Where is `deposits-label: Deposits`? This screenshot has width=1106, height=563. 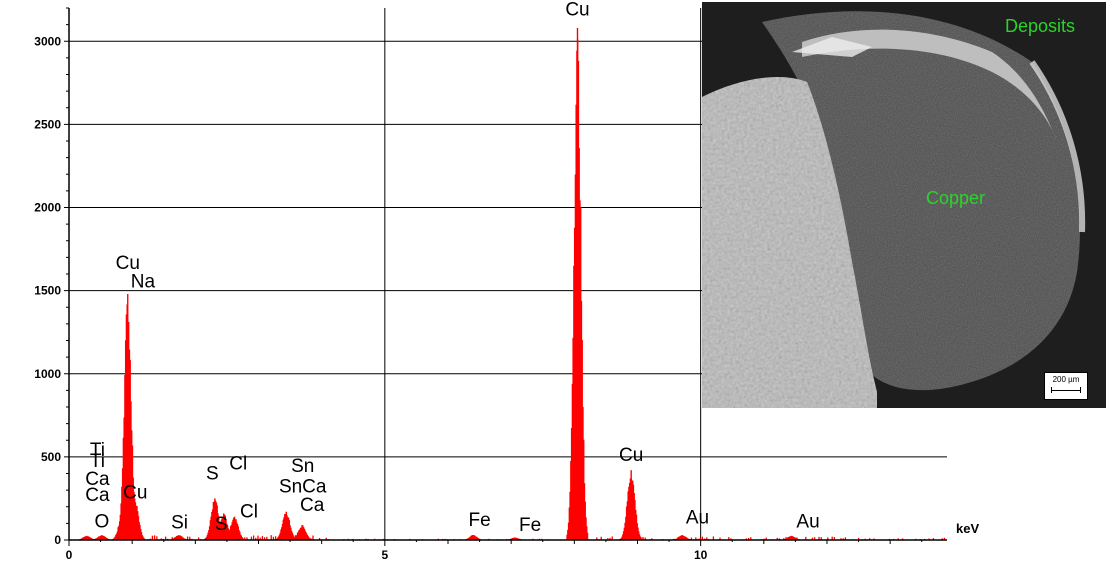 deposits-label: Deposits is located at coordinates (1040, 26).